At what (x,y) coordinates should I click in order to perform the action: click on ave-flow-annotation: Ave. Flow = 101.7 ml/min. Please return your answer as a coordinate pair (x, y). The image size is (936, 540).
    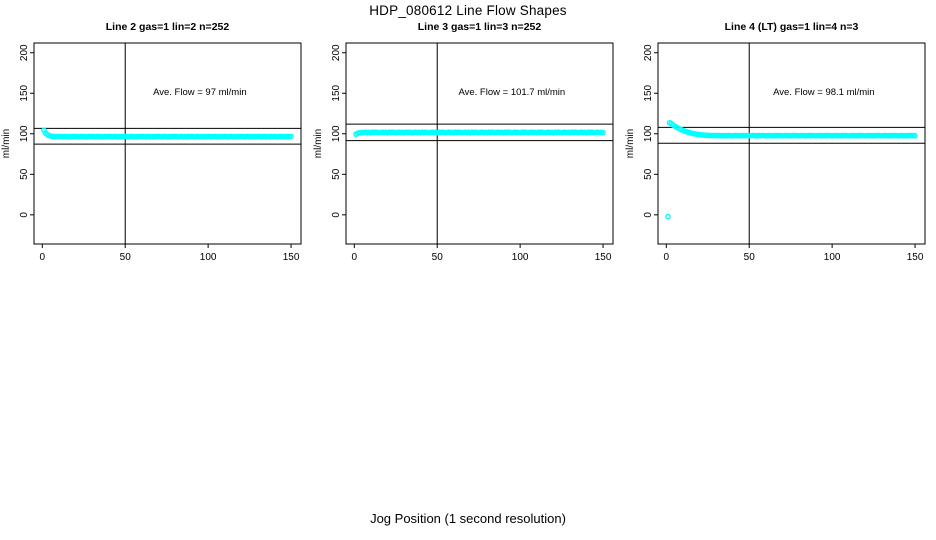
    Looking at the image, I should click on (511, 92).